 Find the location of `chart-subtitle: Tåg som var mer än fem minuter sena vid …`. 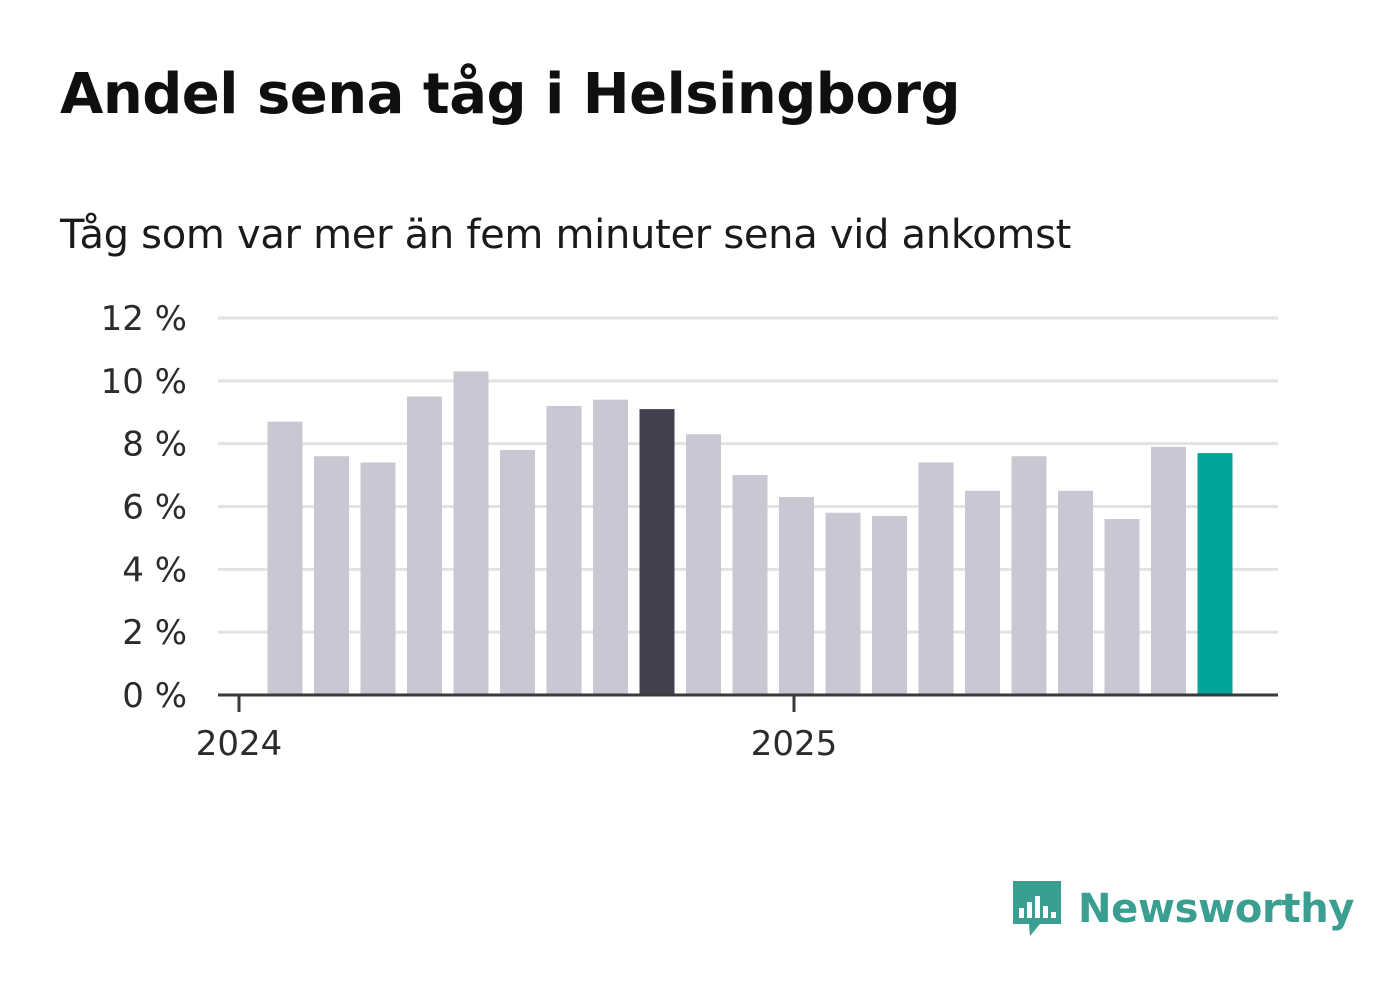

chart-subtitle: Tåg som var mer än fem minuter sena vid … is located at coordinates (566, 235).